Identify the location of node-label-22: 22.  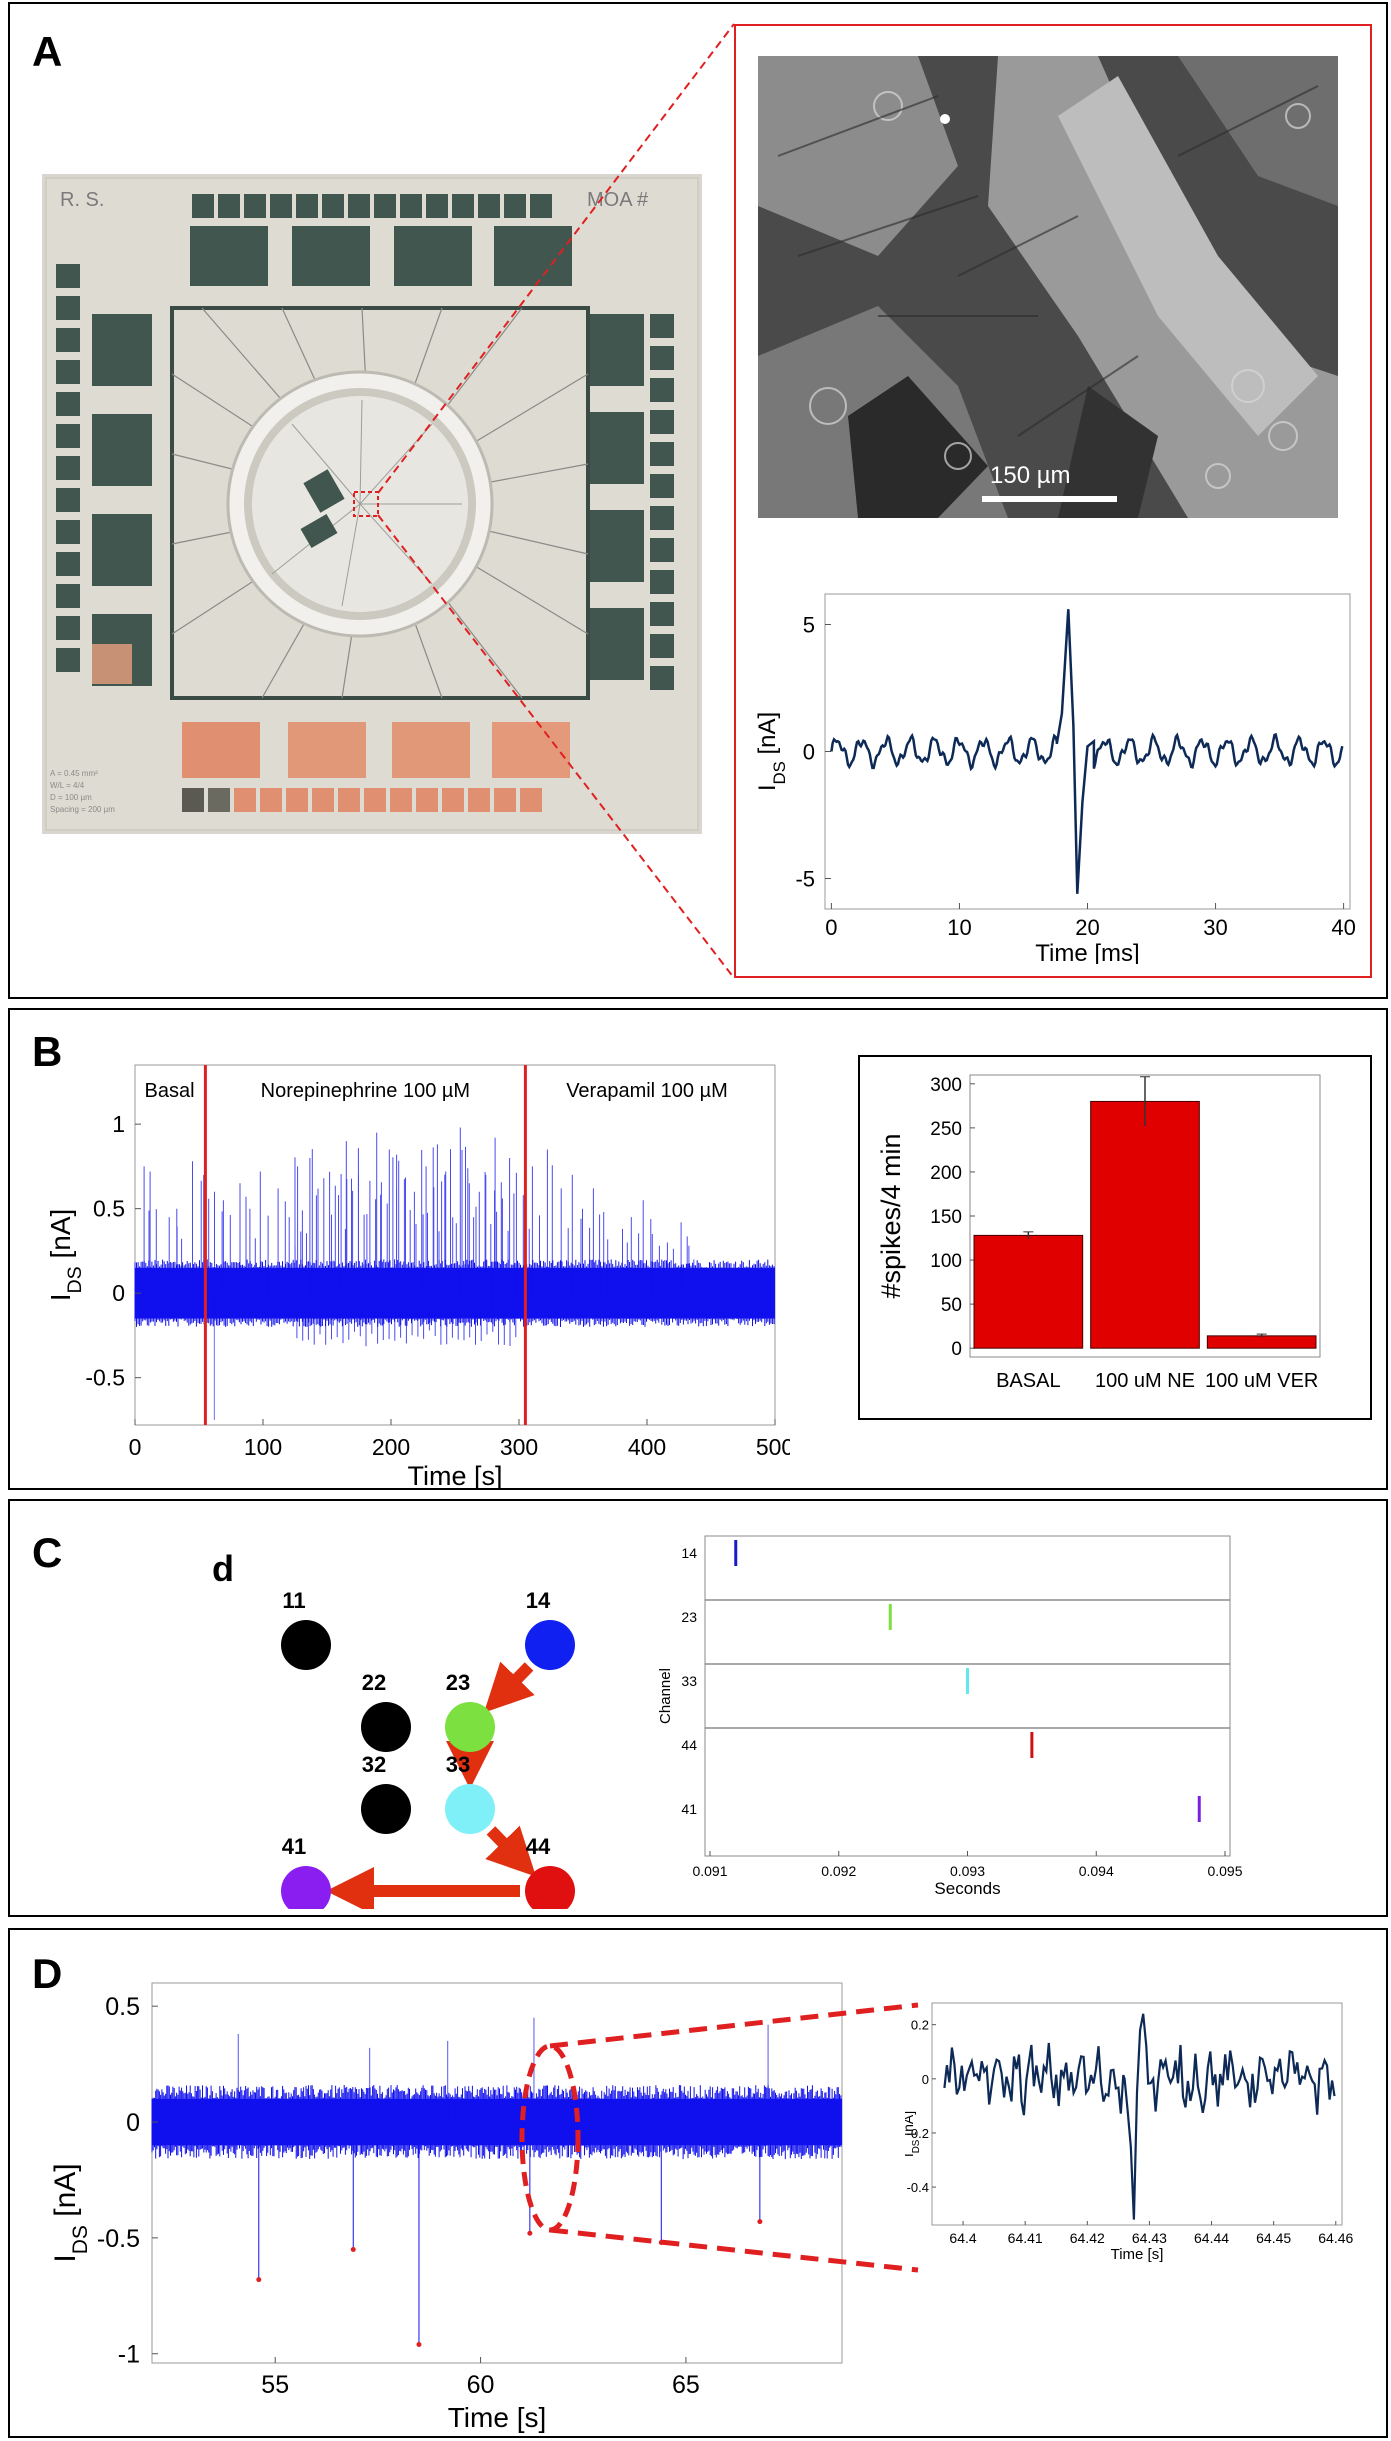
(374, 1682).